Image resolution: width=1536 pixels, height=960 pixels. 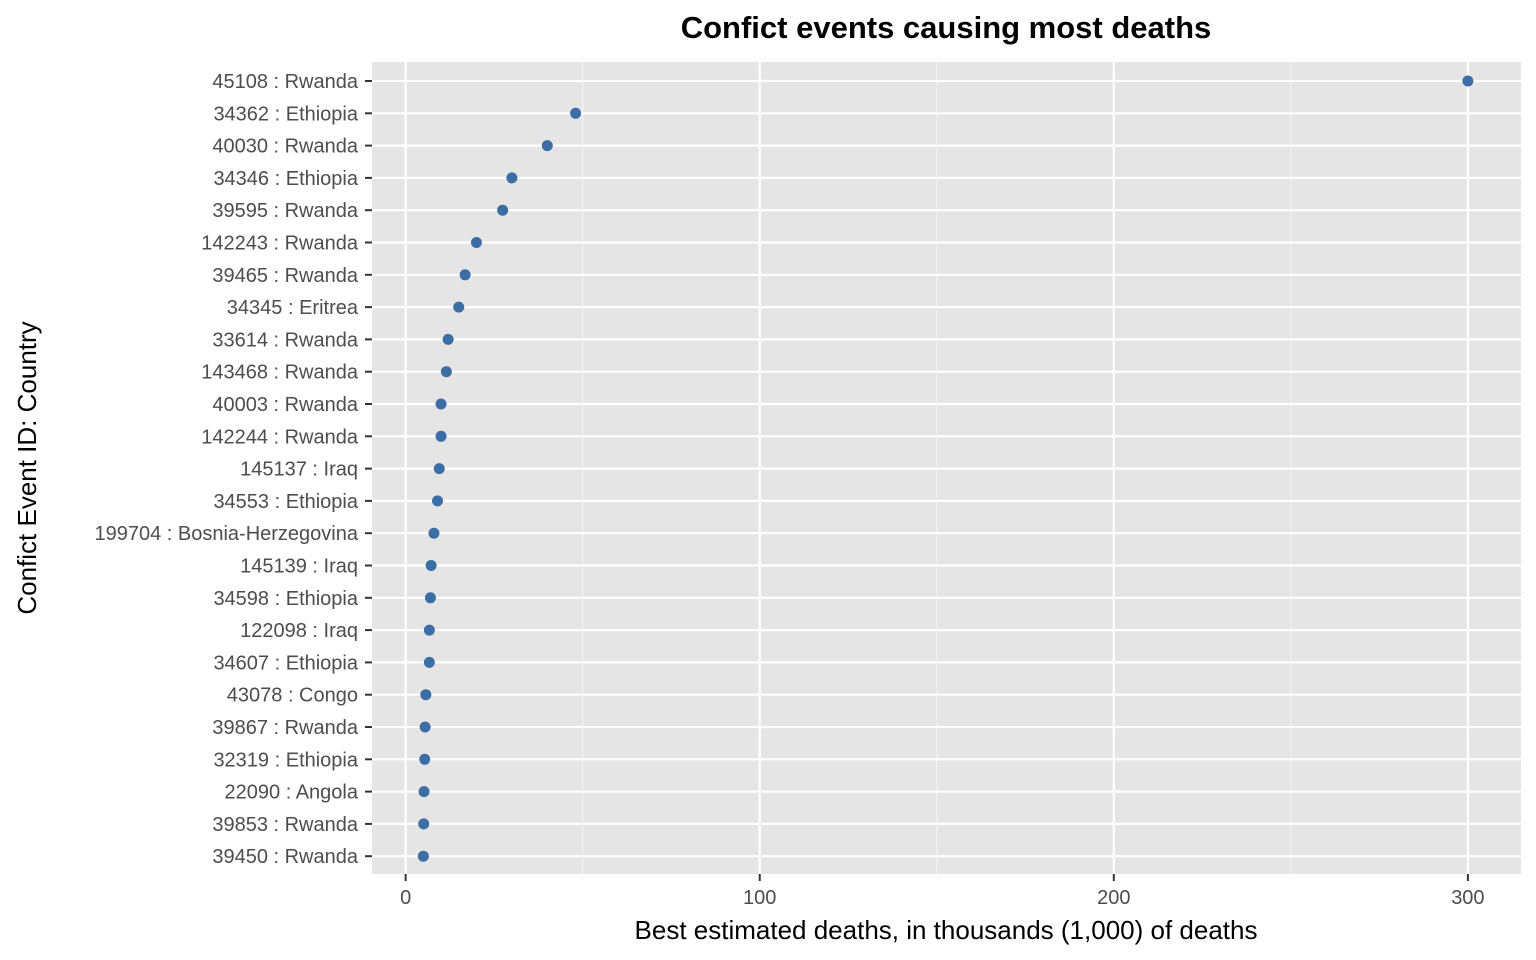 I want to click on x-tick-label: 100, so click(x=759, y=898).